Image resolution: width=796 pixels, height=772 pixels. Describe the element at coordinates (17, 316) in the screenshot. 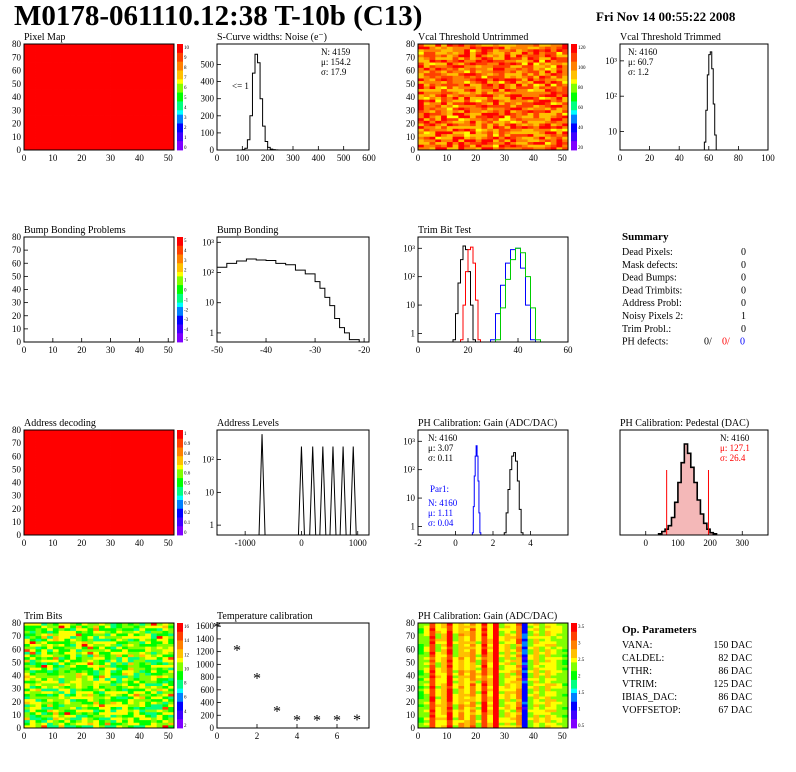

I see `y-tick-label: 20` at that location.